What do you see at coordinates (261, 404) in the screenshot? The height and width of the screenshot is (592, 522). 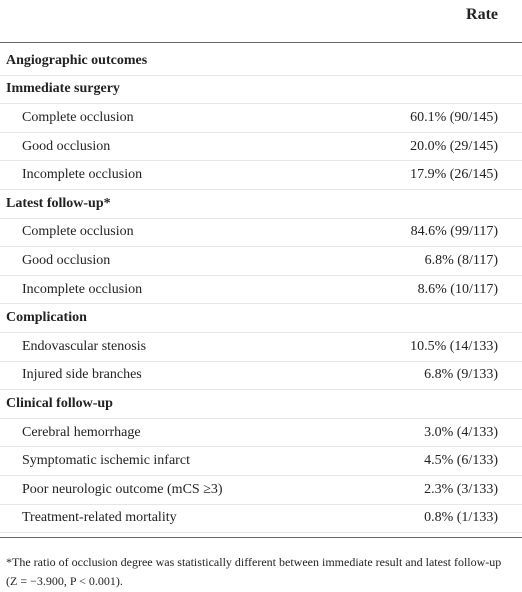 I see `section-row: Clinical follow-up` at bounding box center [261, 404].